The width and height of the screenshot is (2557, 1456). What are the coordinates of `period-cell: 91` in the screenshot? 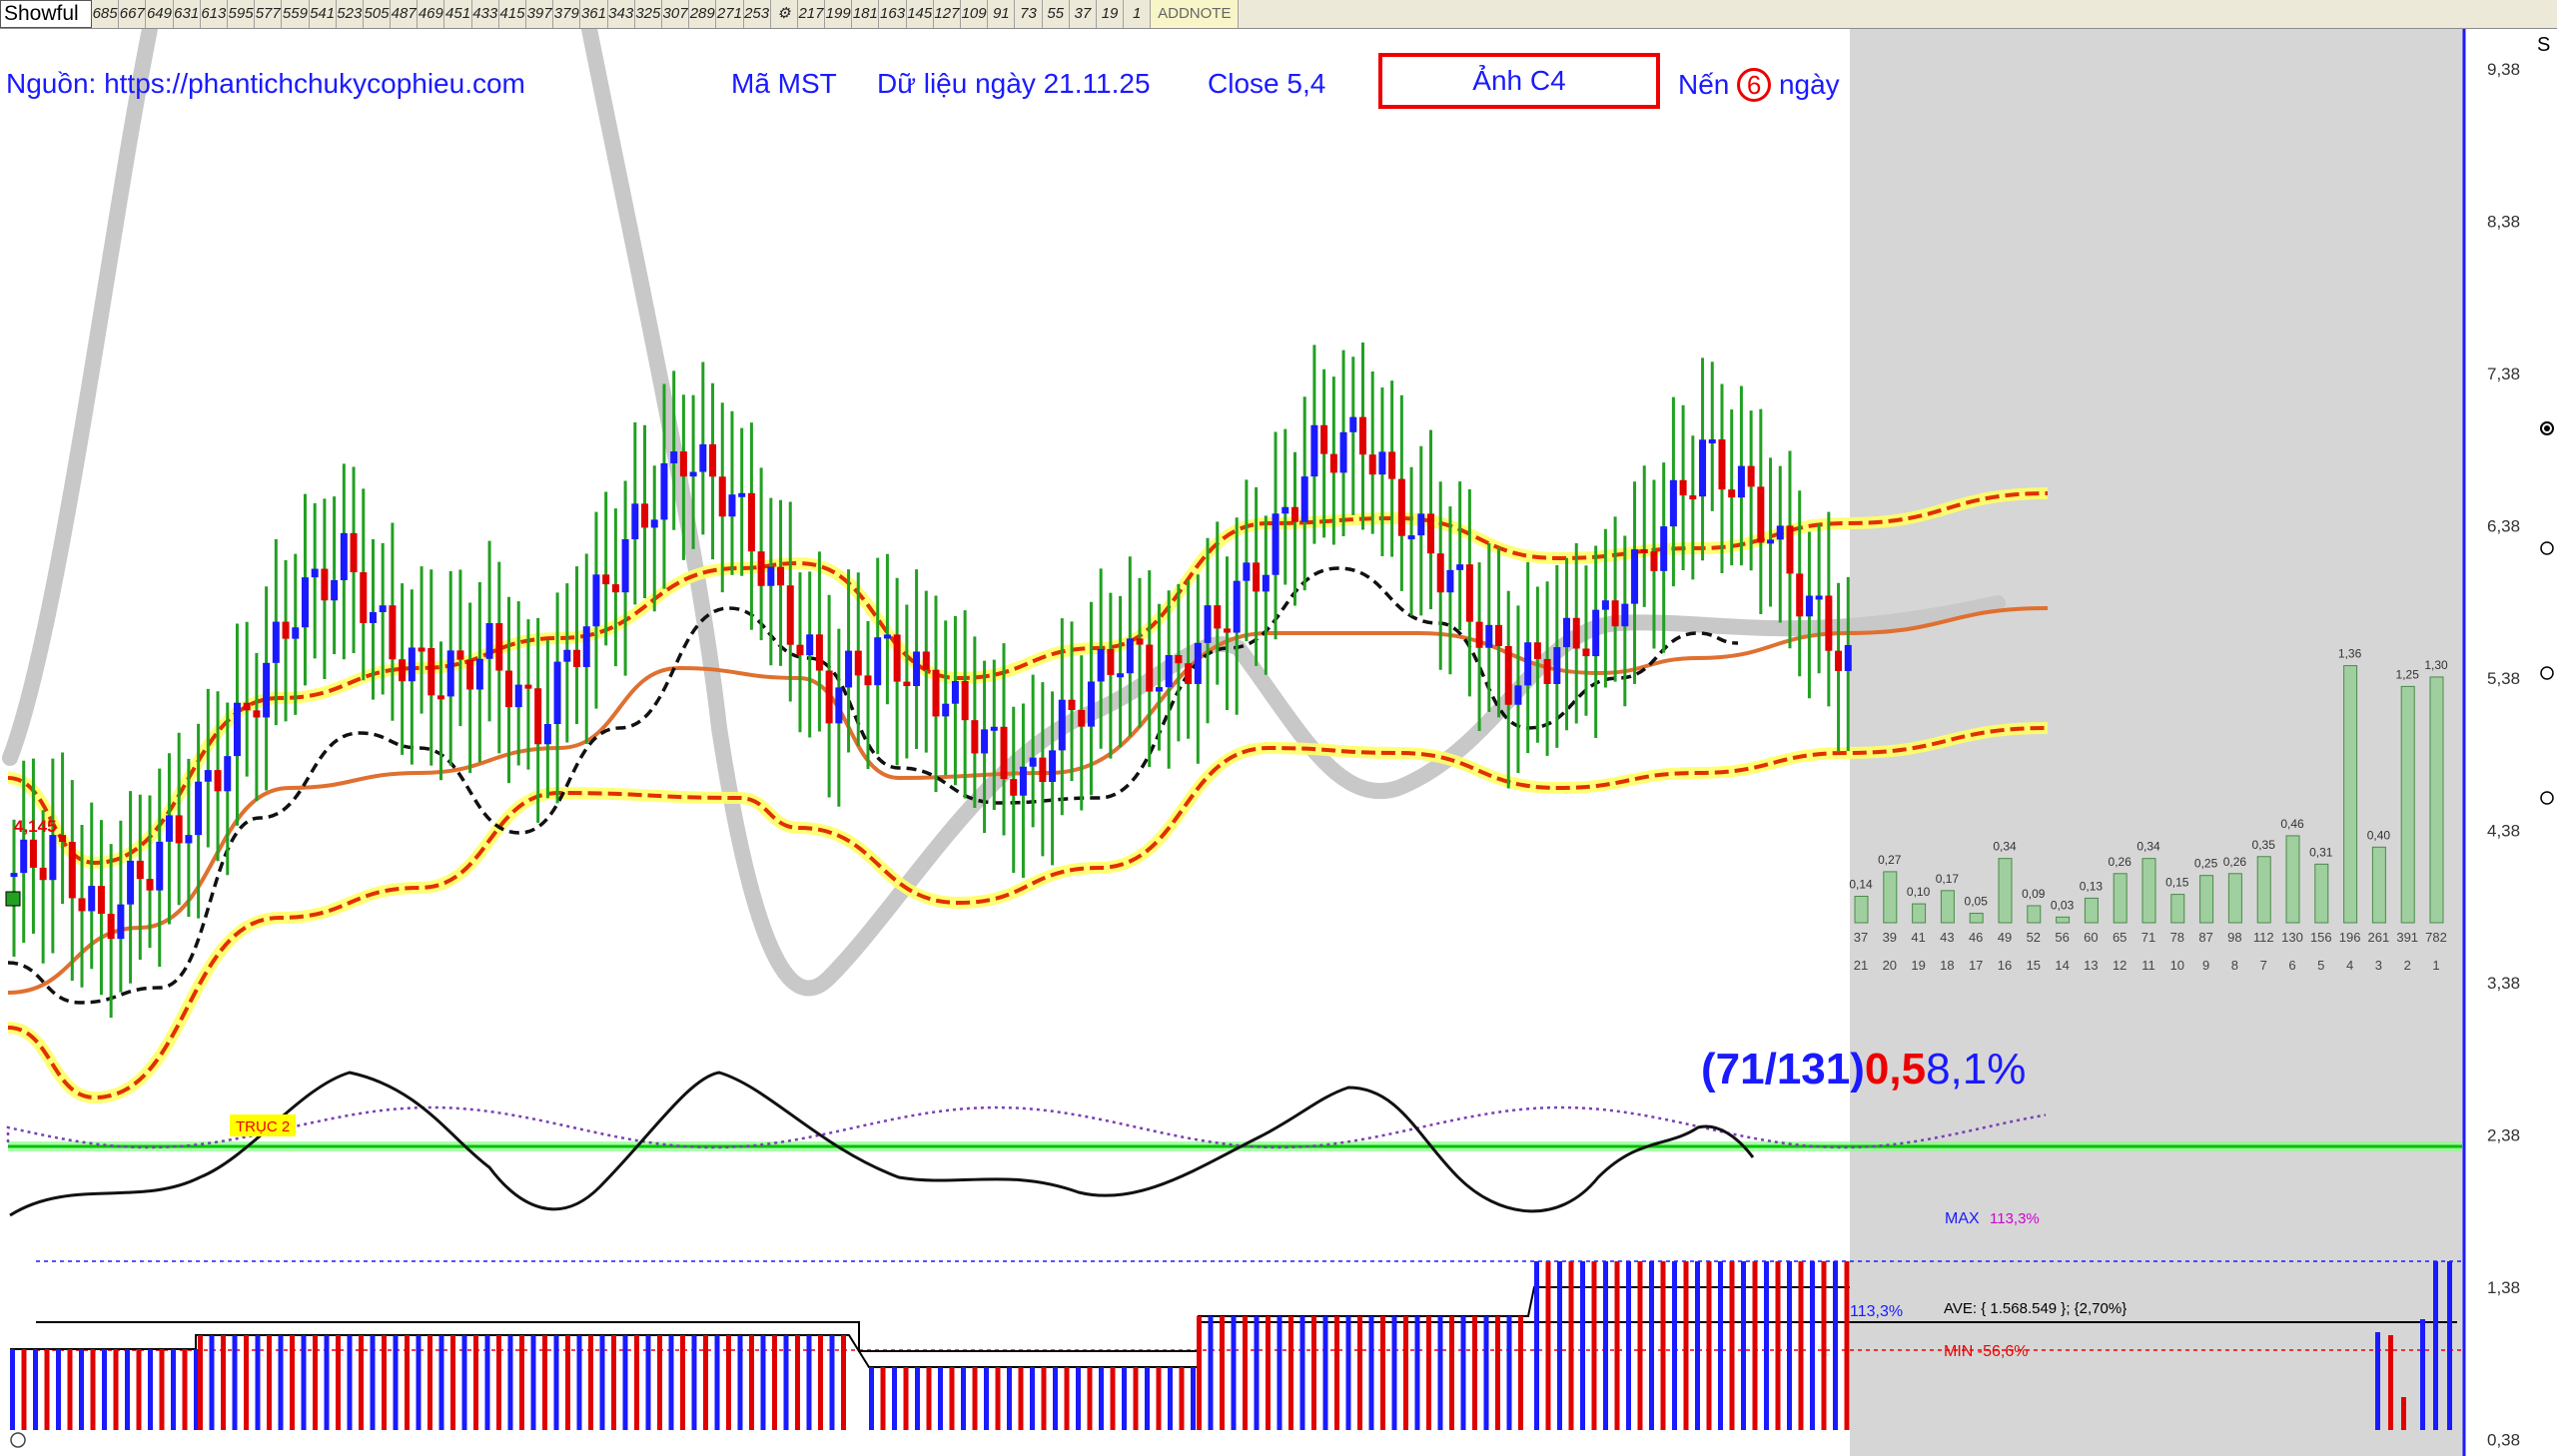 It's located at (1002, 14).